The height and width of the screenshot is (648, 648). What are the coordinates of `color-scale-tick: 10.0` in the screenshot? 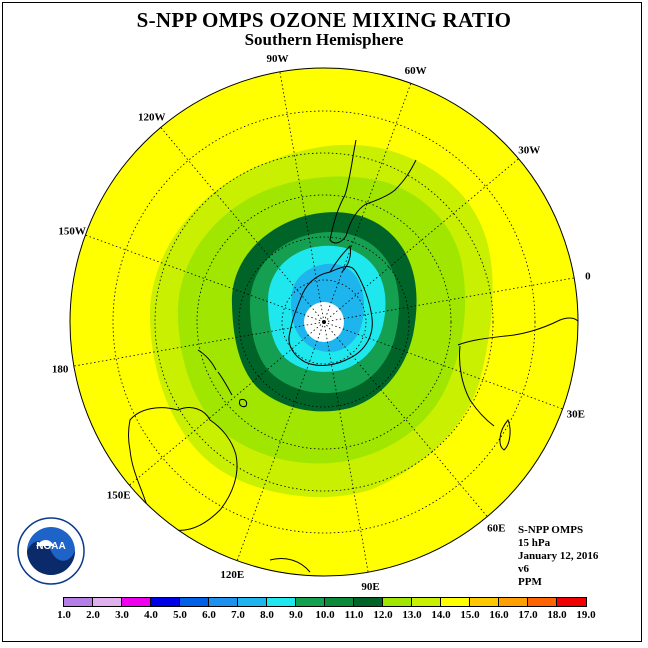 It's located at (325, 615).